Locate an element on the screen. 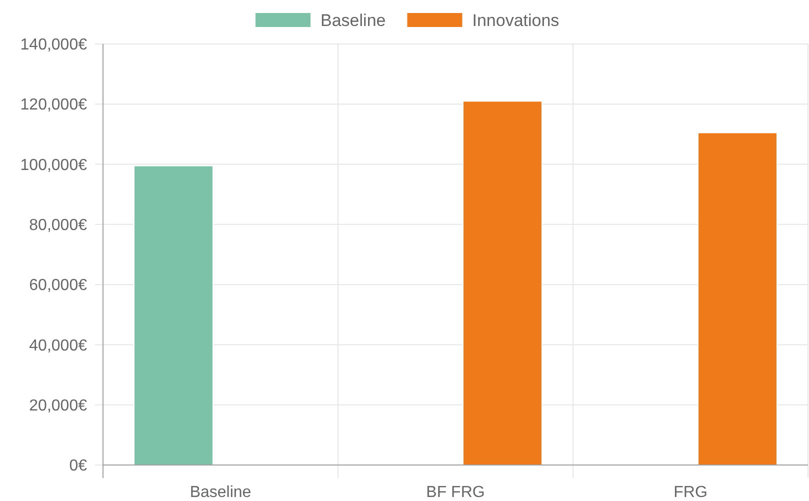 The height and width of the screenshot is (501, 809). x-tick-label: BF FRG is located at coordinates (455, 492).